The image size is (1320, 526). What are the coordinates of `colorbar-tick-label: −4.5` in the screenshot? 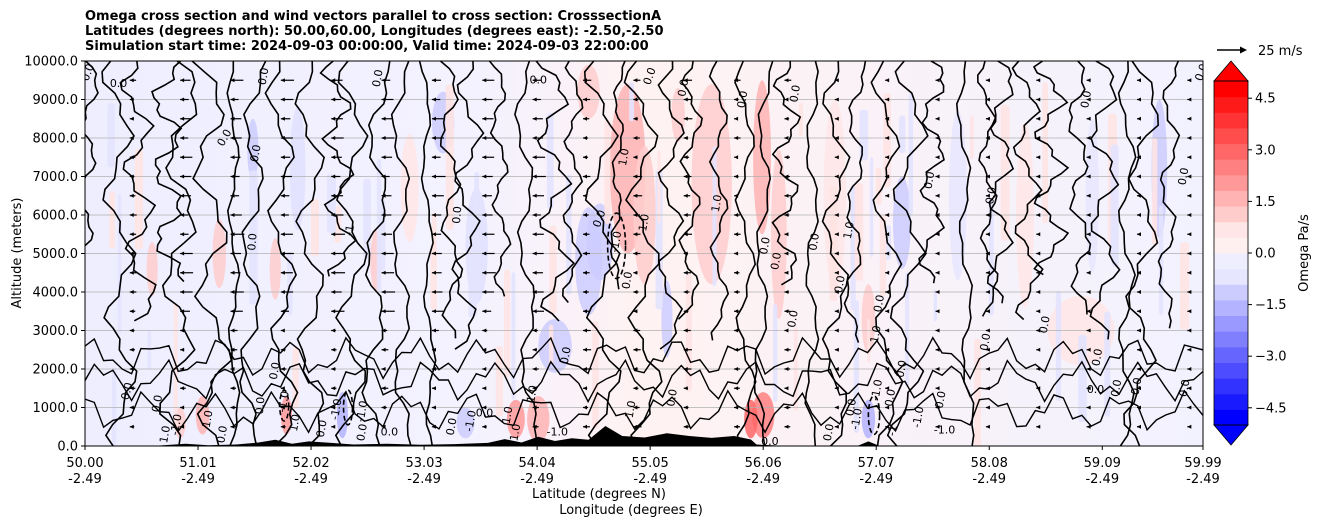 It's located at (1271, 408).